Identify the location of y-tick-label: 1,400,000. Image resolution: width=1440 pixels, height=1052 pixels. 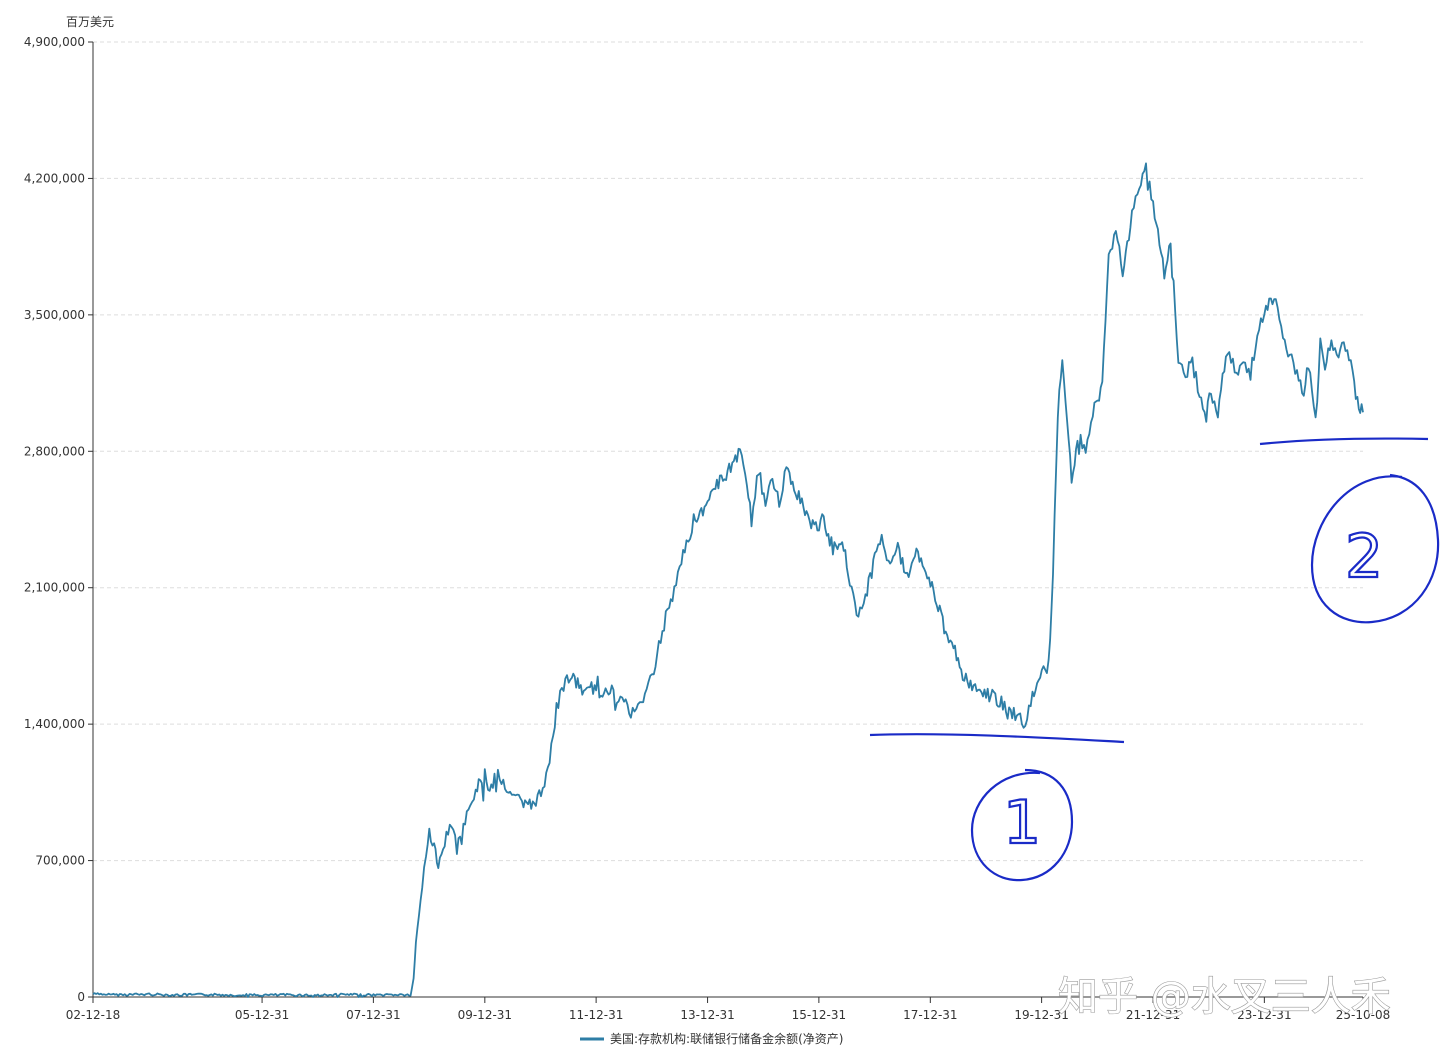
(54, 724).